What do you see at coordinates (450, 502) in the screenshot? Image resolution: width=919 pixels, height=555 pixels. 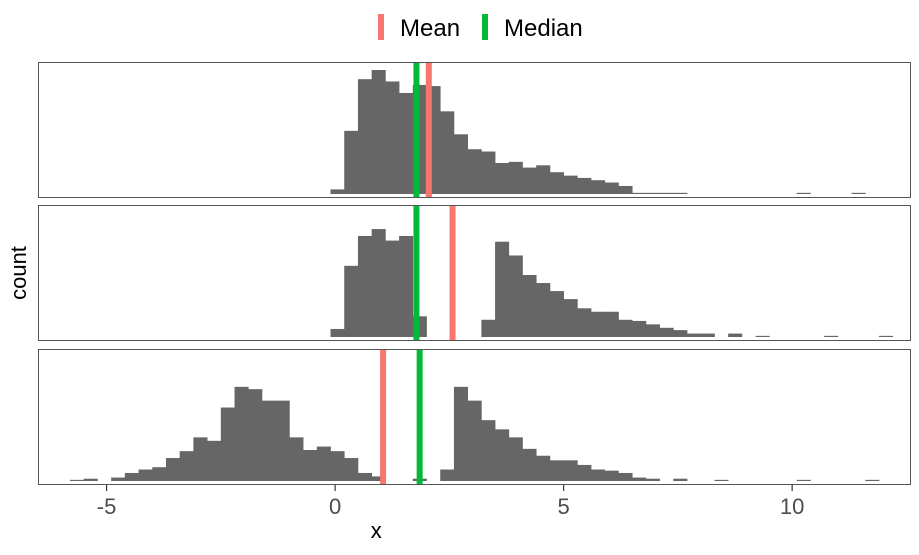 I see `x-axis: -5 0 5 10` at bounding box center [450, 502].